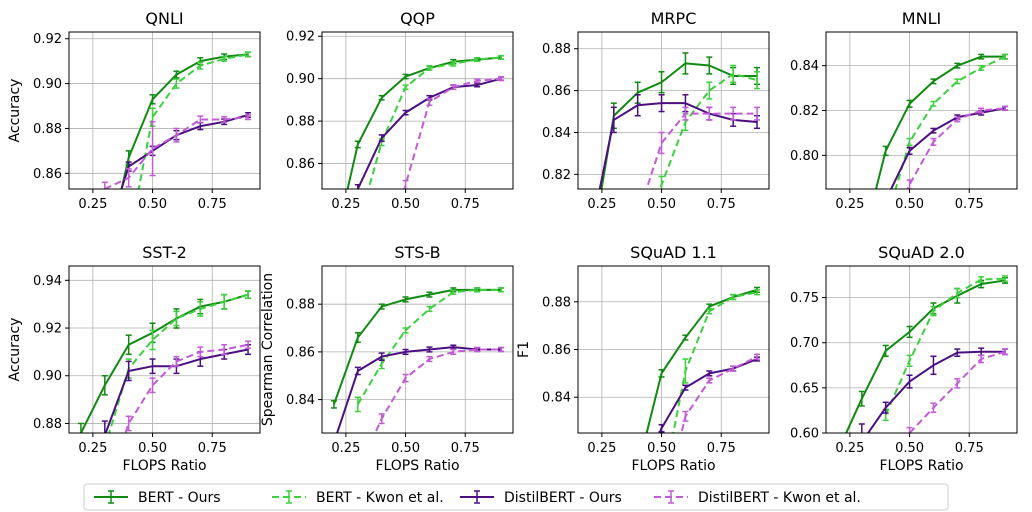  What do you see at coordinates (921, 252) in the screenshot?
I see `chart-title: SQuAD 2.0` at bounding box center [921, 252].